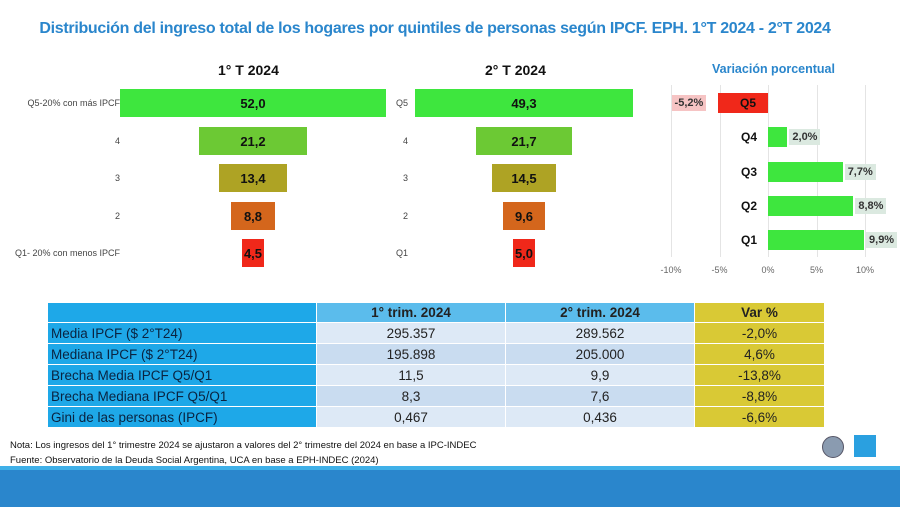  I want to click on data-label: 4,5, so click(253, 253).